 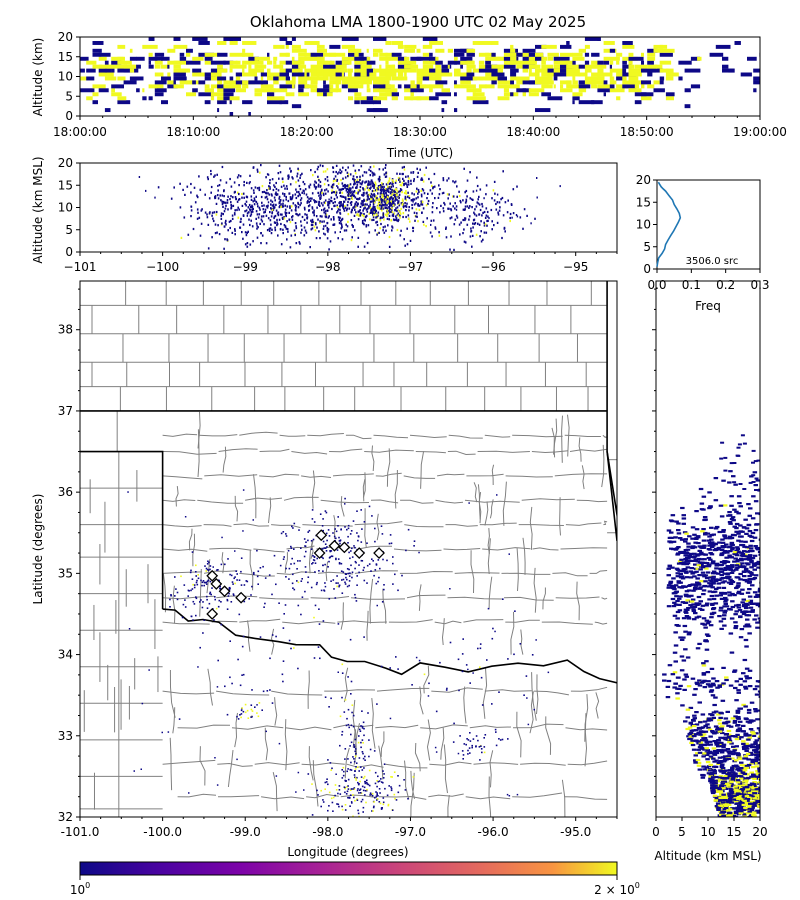 I want to click on plan-view-xtick-label: -100.0, so click(x=162, y=832).